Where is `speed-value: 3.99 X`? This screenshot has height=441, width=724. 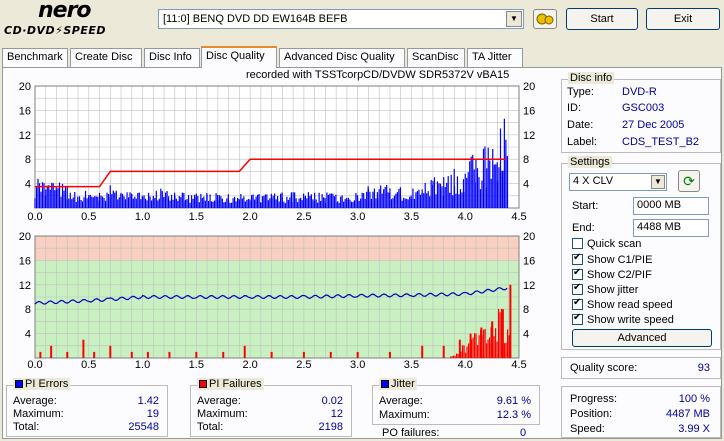
speed-value: 3.99 X is located at coordinates (694, 429).